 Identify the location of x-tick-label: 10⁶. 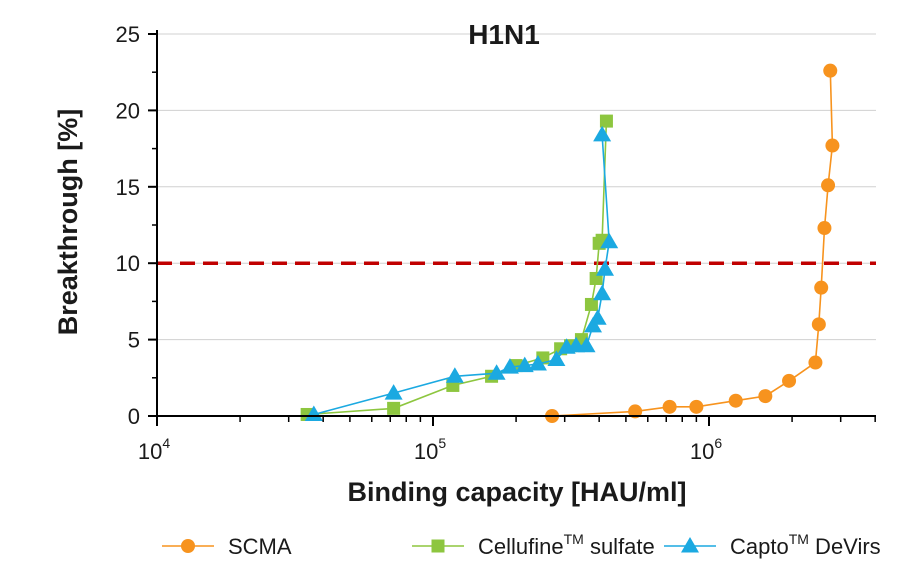
(706, 449).